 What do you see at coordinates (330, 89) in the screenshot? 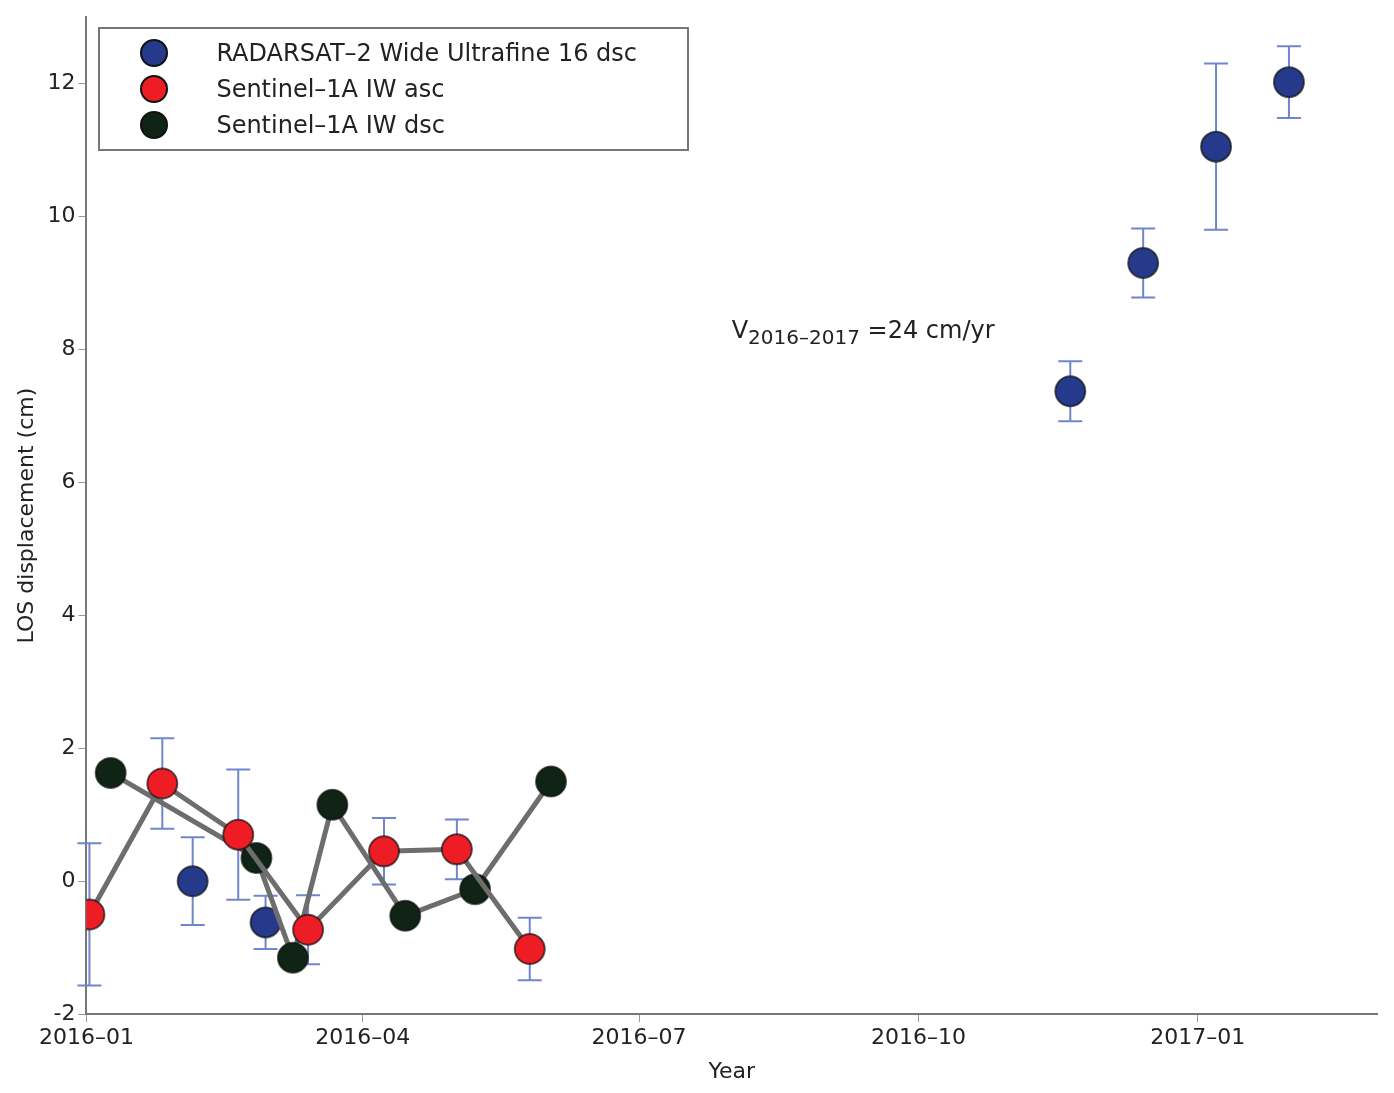
I see `legend-label: Sentinel–1A IW asc` at bounding box center [330, 89].